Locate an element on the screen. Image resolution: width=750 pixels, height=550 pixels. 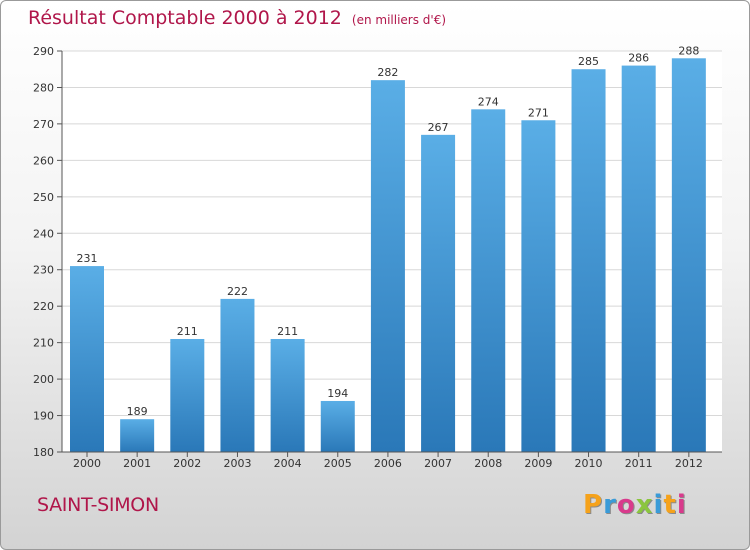
x-tick-label: 2007 is located at coordinates (438, 463).